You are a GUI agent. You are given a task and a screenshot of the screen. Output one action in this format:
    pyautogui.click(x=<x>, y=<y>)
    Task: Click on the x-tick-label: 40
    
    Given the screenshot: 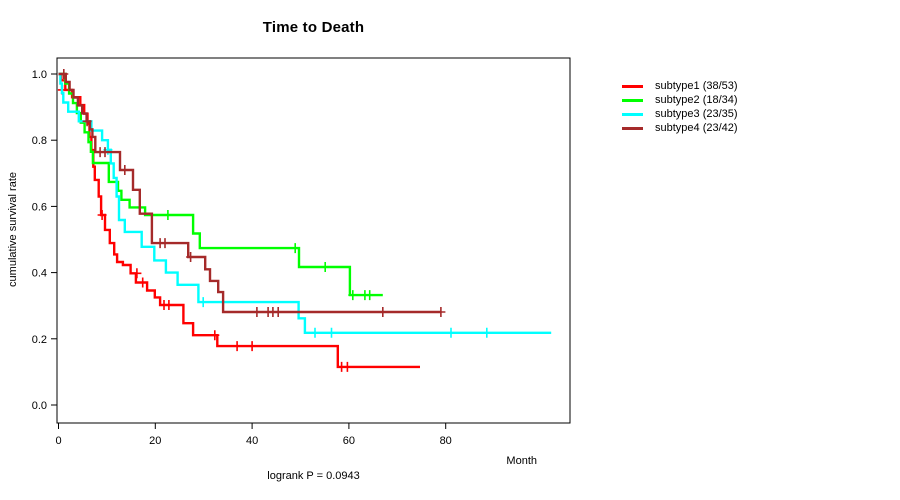 What is the action you would take?
    pyautogui.click(x=252, y=441)
    